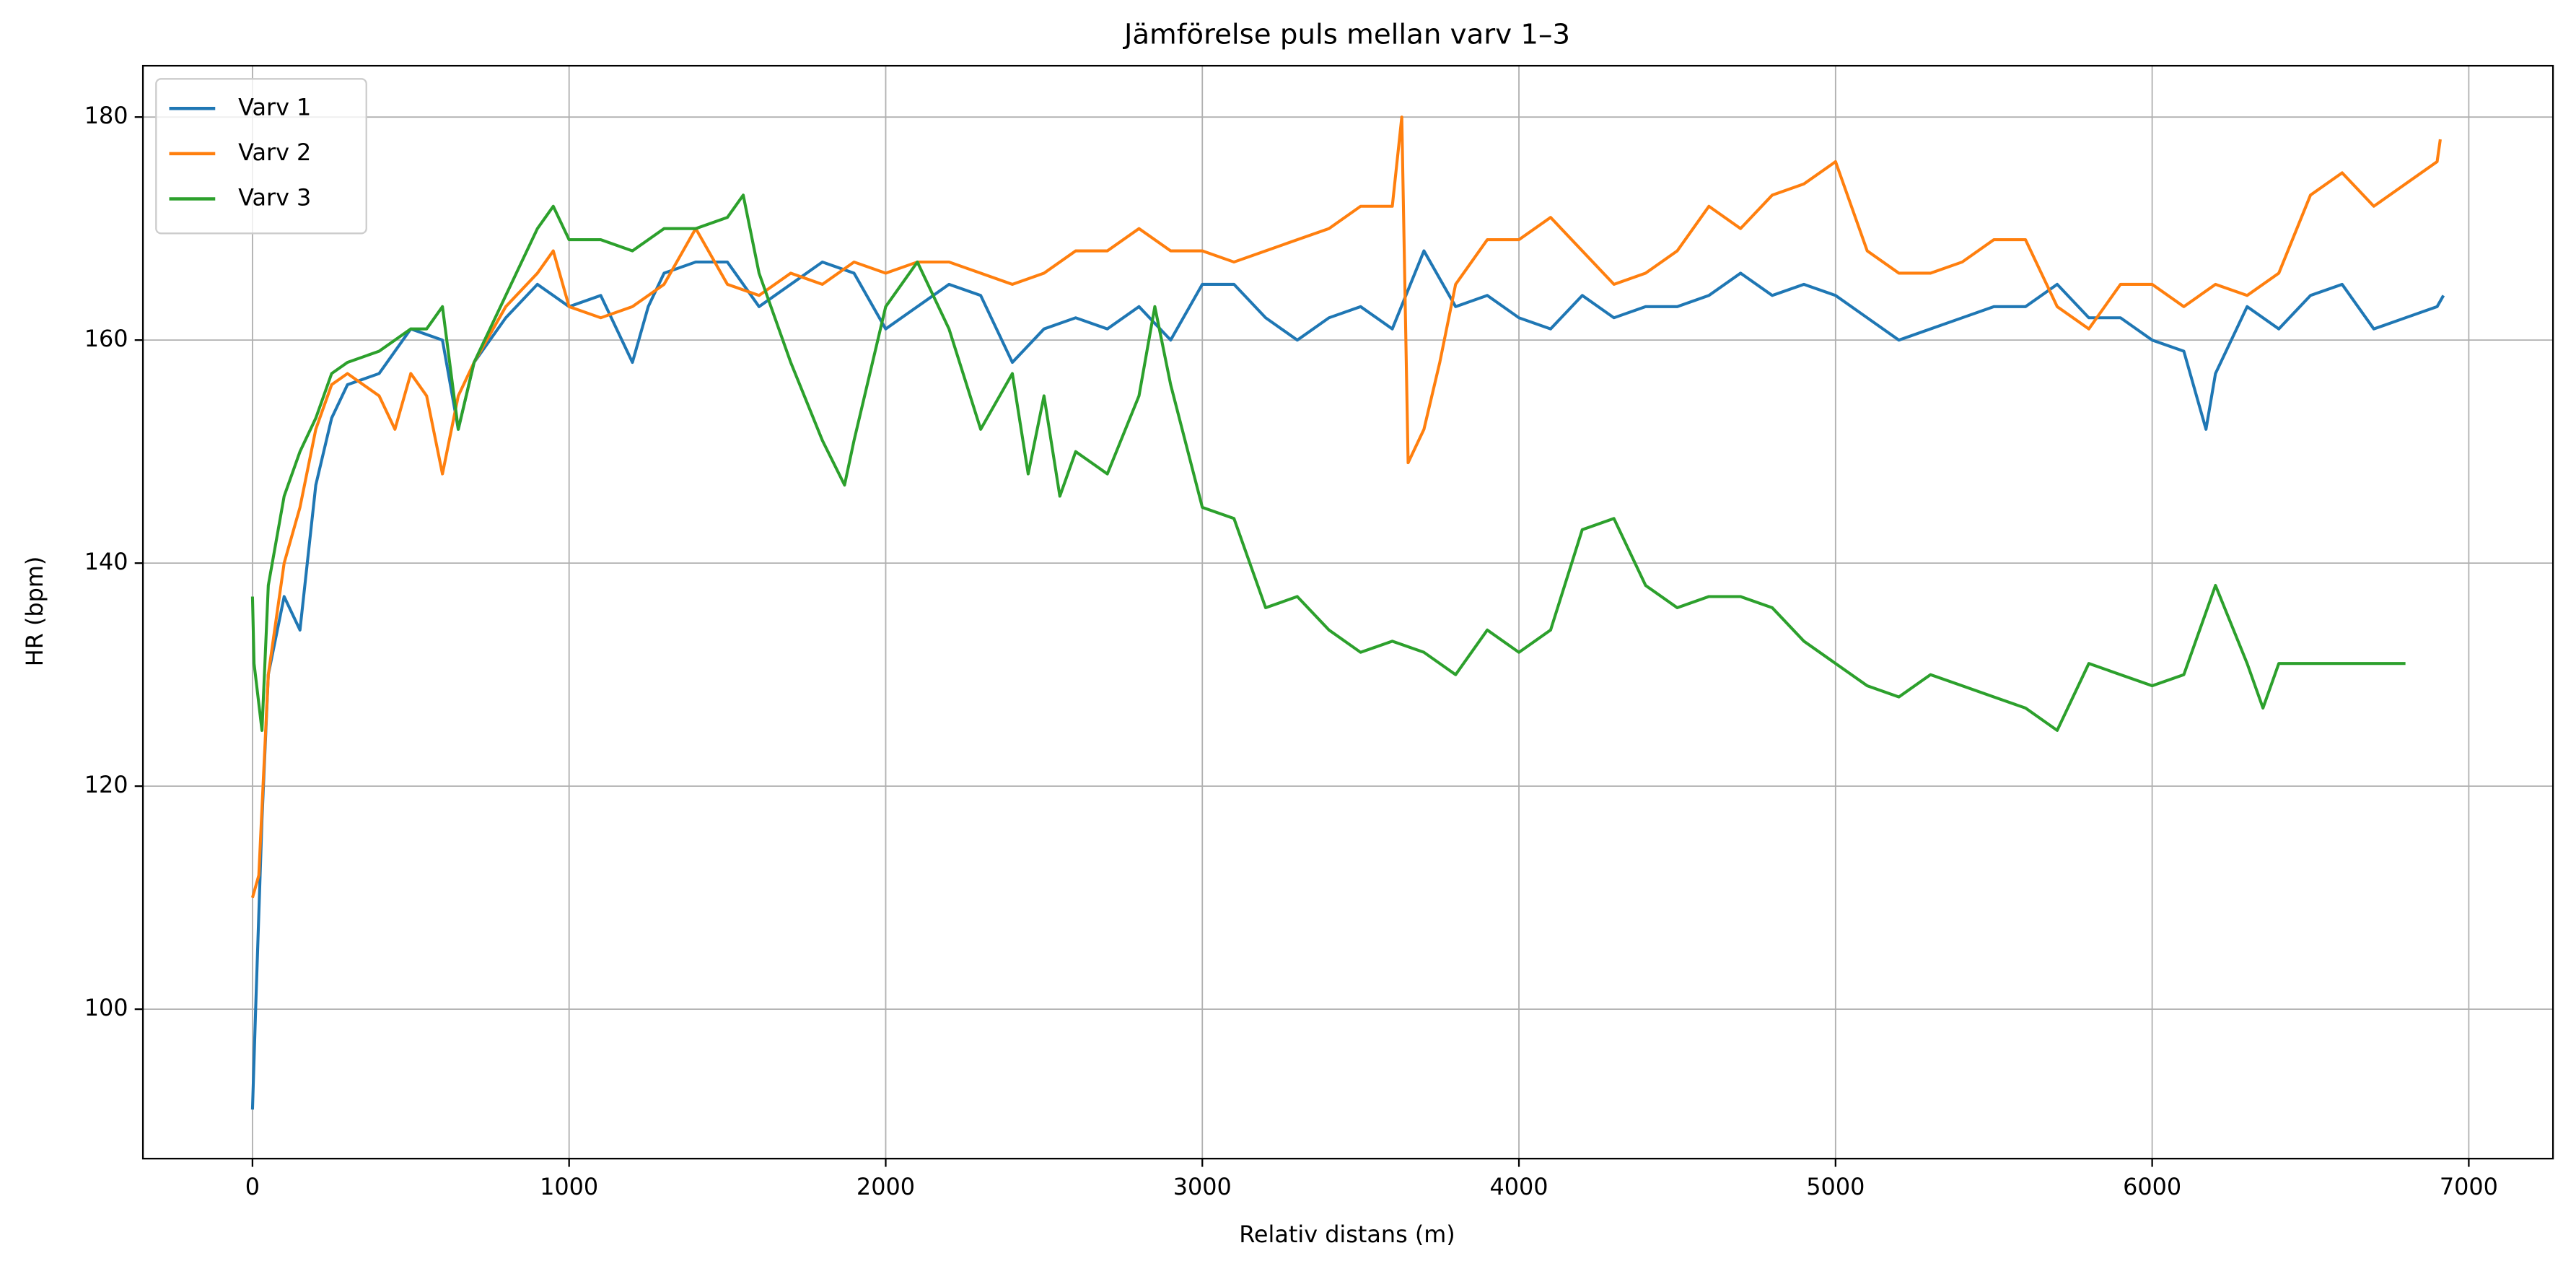 The width and height of the screenshot is (2576, 1274). What do you see at coordinates (886, 1186) in the screenshot?
I see `x-tick-label: 2000` at bounding box center [886, 1186].